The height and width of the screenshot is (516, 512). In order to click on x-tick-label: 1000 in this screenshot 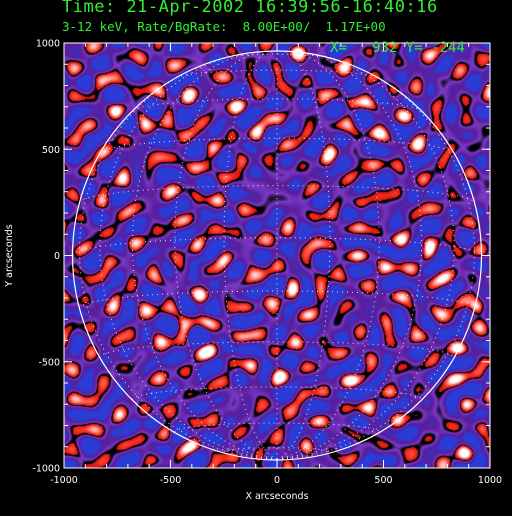, I will do `click(490, 480)`.